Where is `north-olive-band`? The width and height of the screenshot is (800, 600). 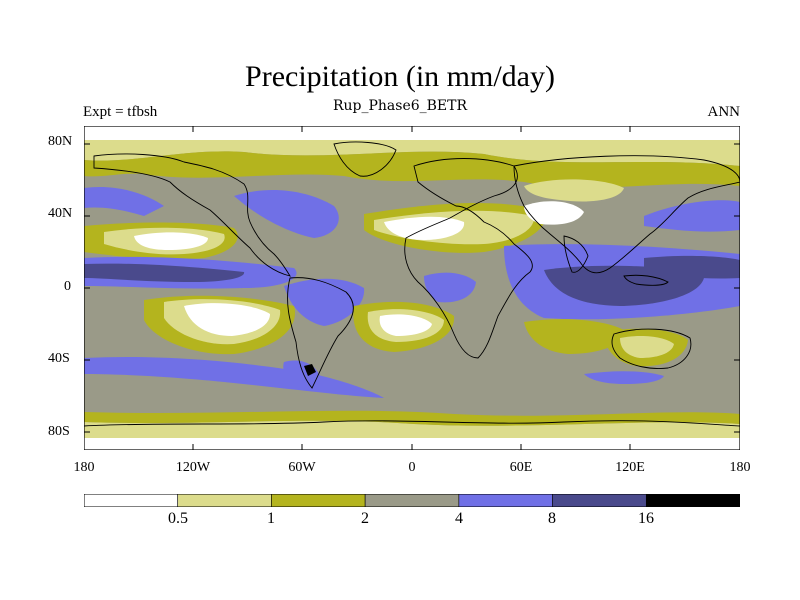 north-olive-band is located at coordinates (412, 169).